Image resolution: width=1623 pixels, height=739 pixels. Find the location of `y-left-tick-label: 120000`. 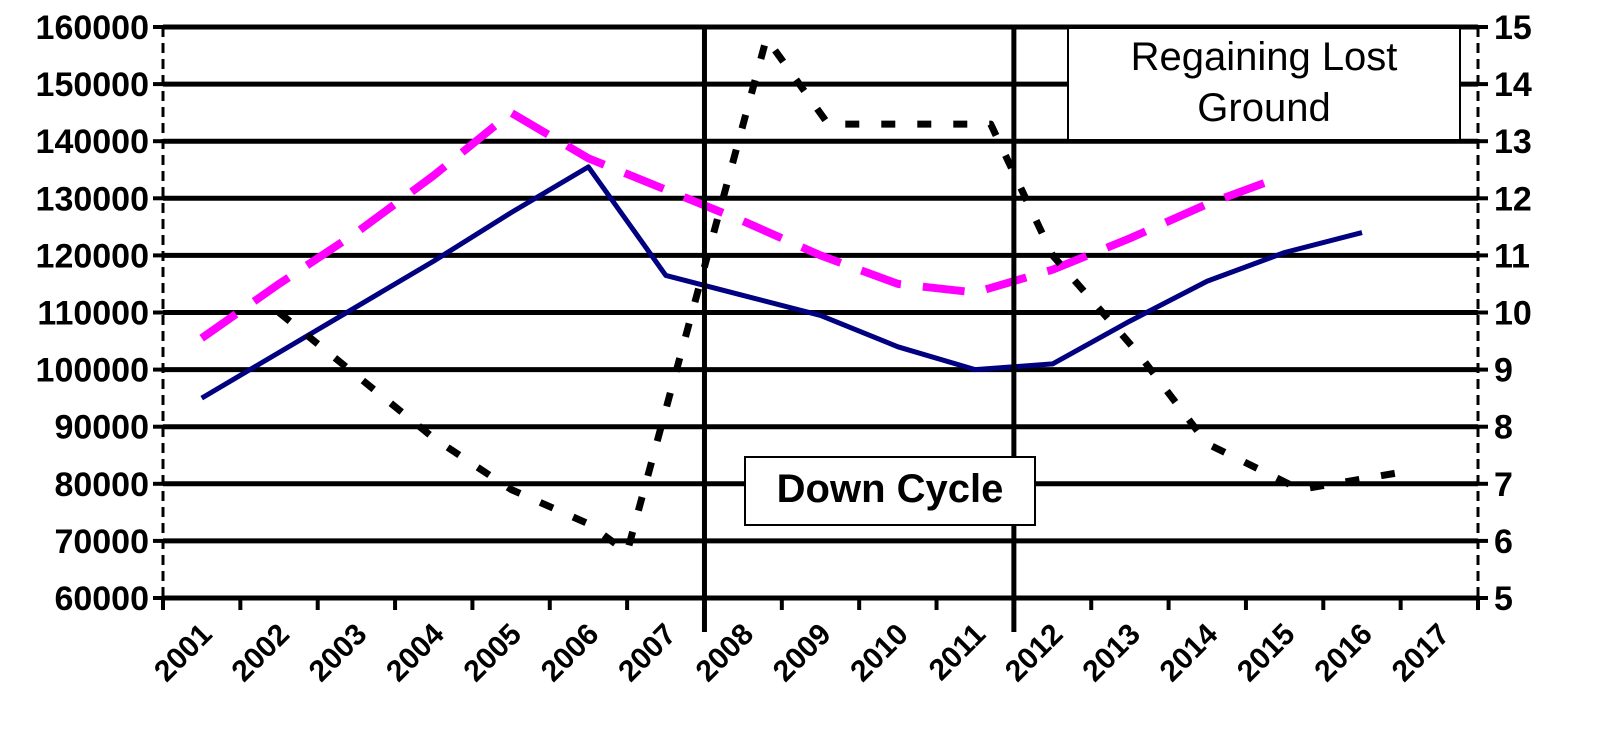

y-left-tick-label: 120000 is located at coordinates (92, 256).